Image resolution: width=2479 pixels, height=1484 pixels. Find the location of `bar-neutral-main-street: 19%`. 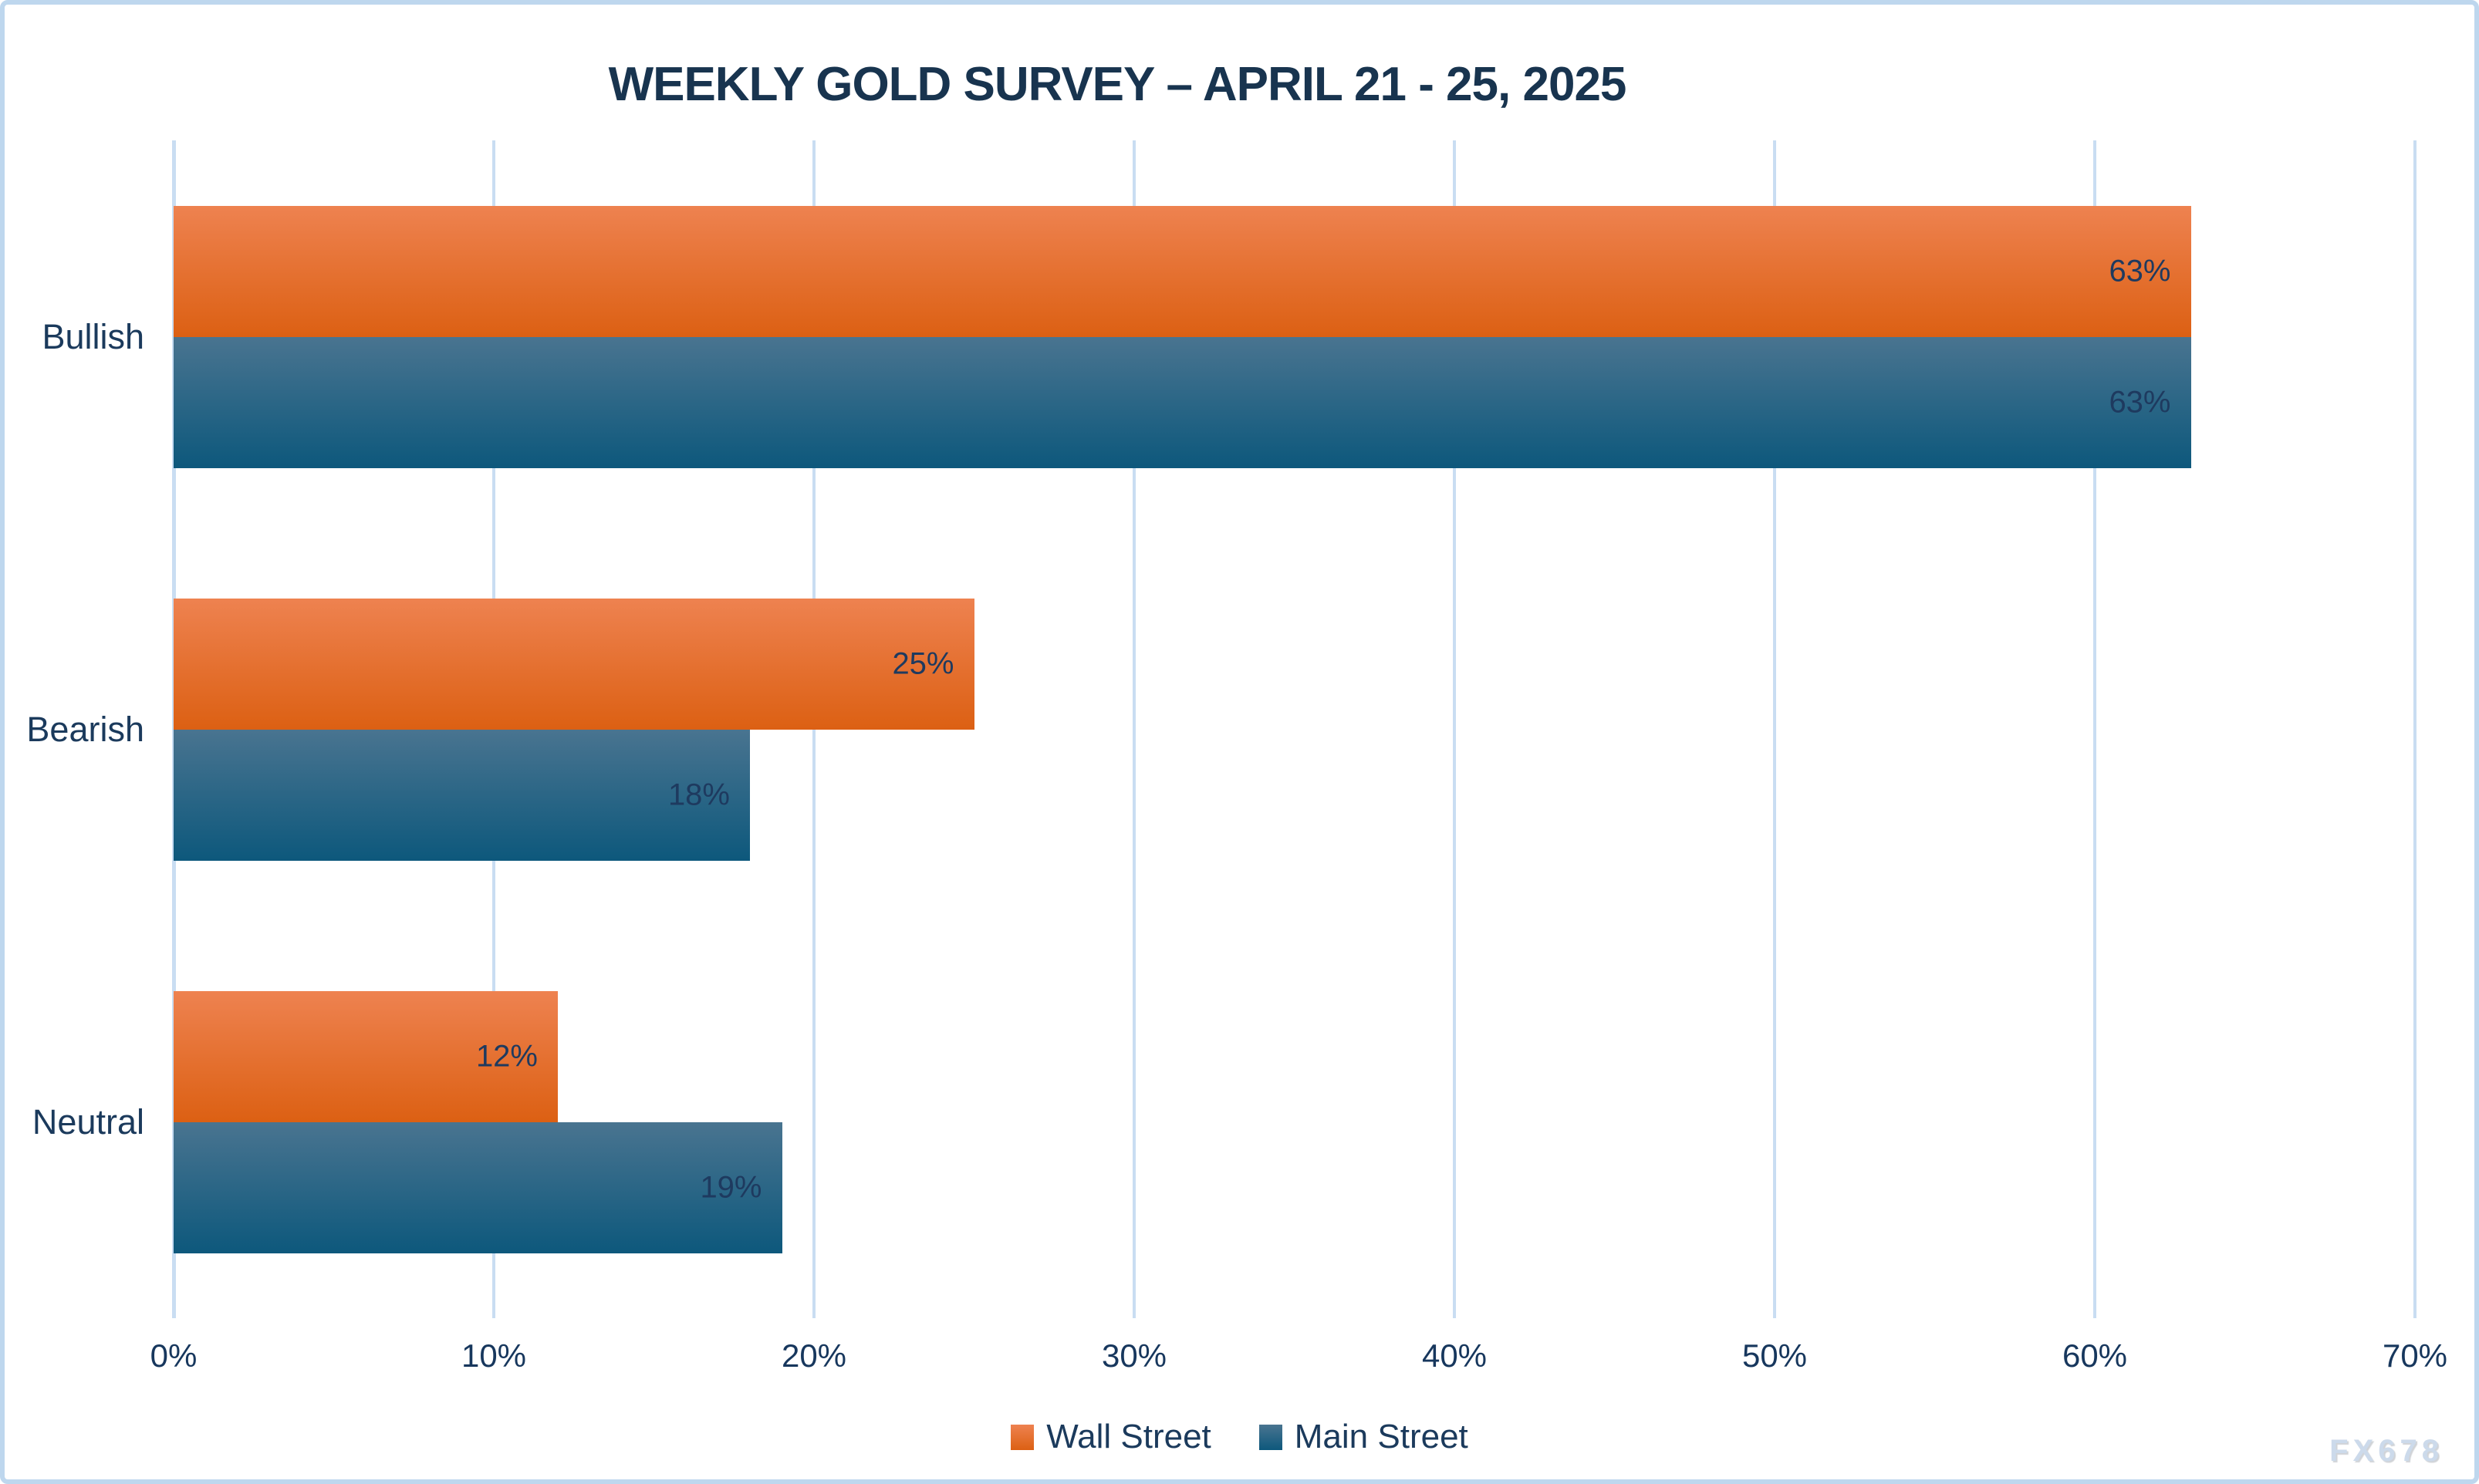

bar-neutral-main-street: 19% is located at coordinates (478, 1187).